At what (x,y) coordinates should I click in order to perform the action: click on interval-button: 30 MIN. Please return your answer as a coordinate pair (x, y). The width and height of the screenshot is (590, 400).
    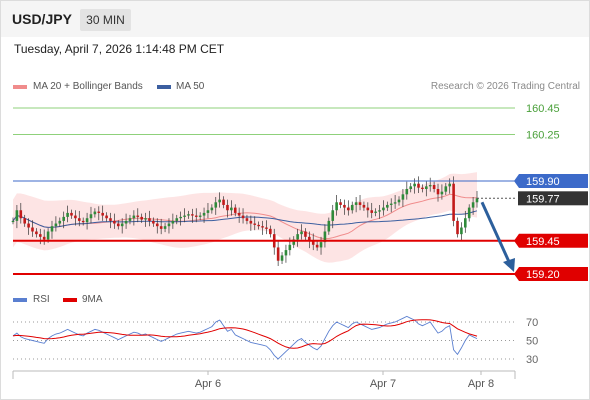
    Looking at the image, I should click on (105, 20).